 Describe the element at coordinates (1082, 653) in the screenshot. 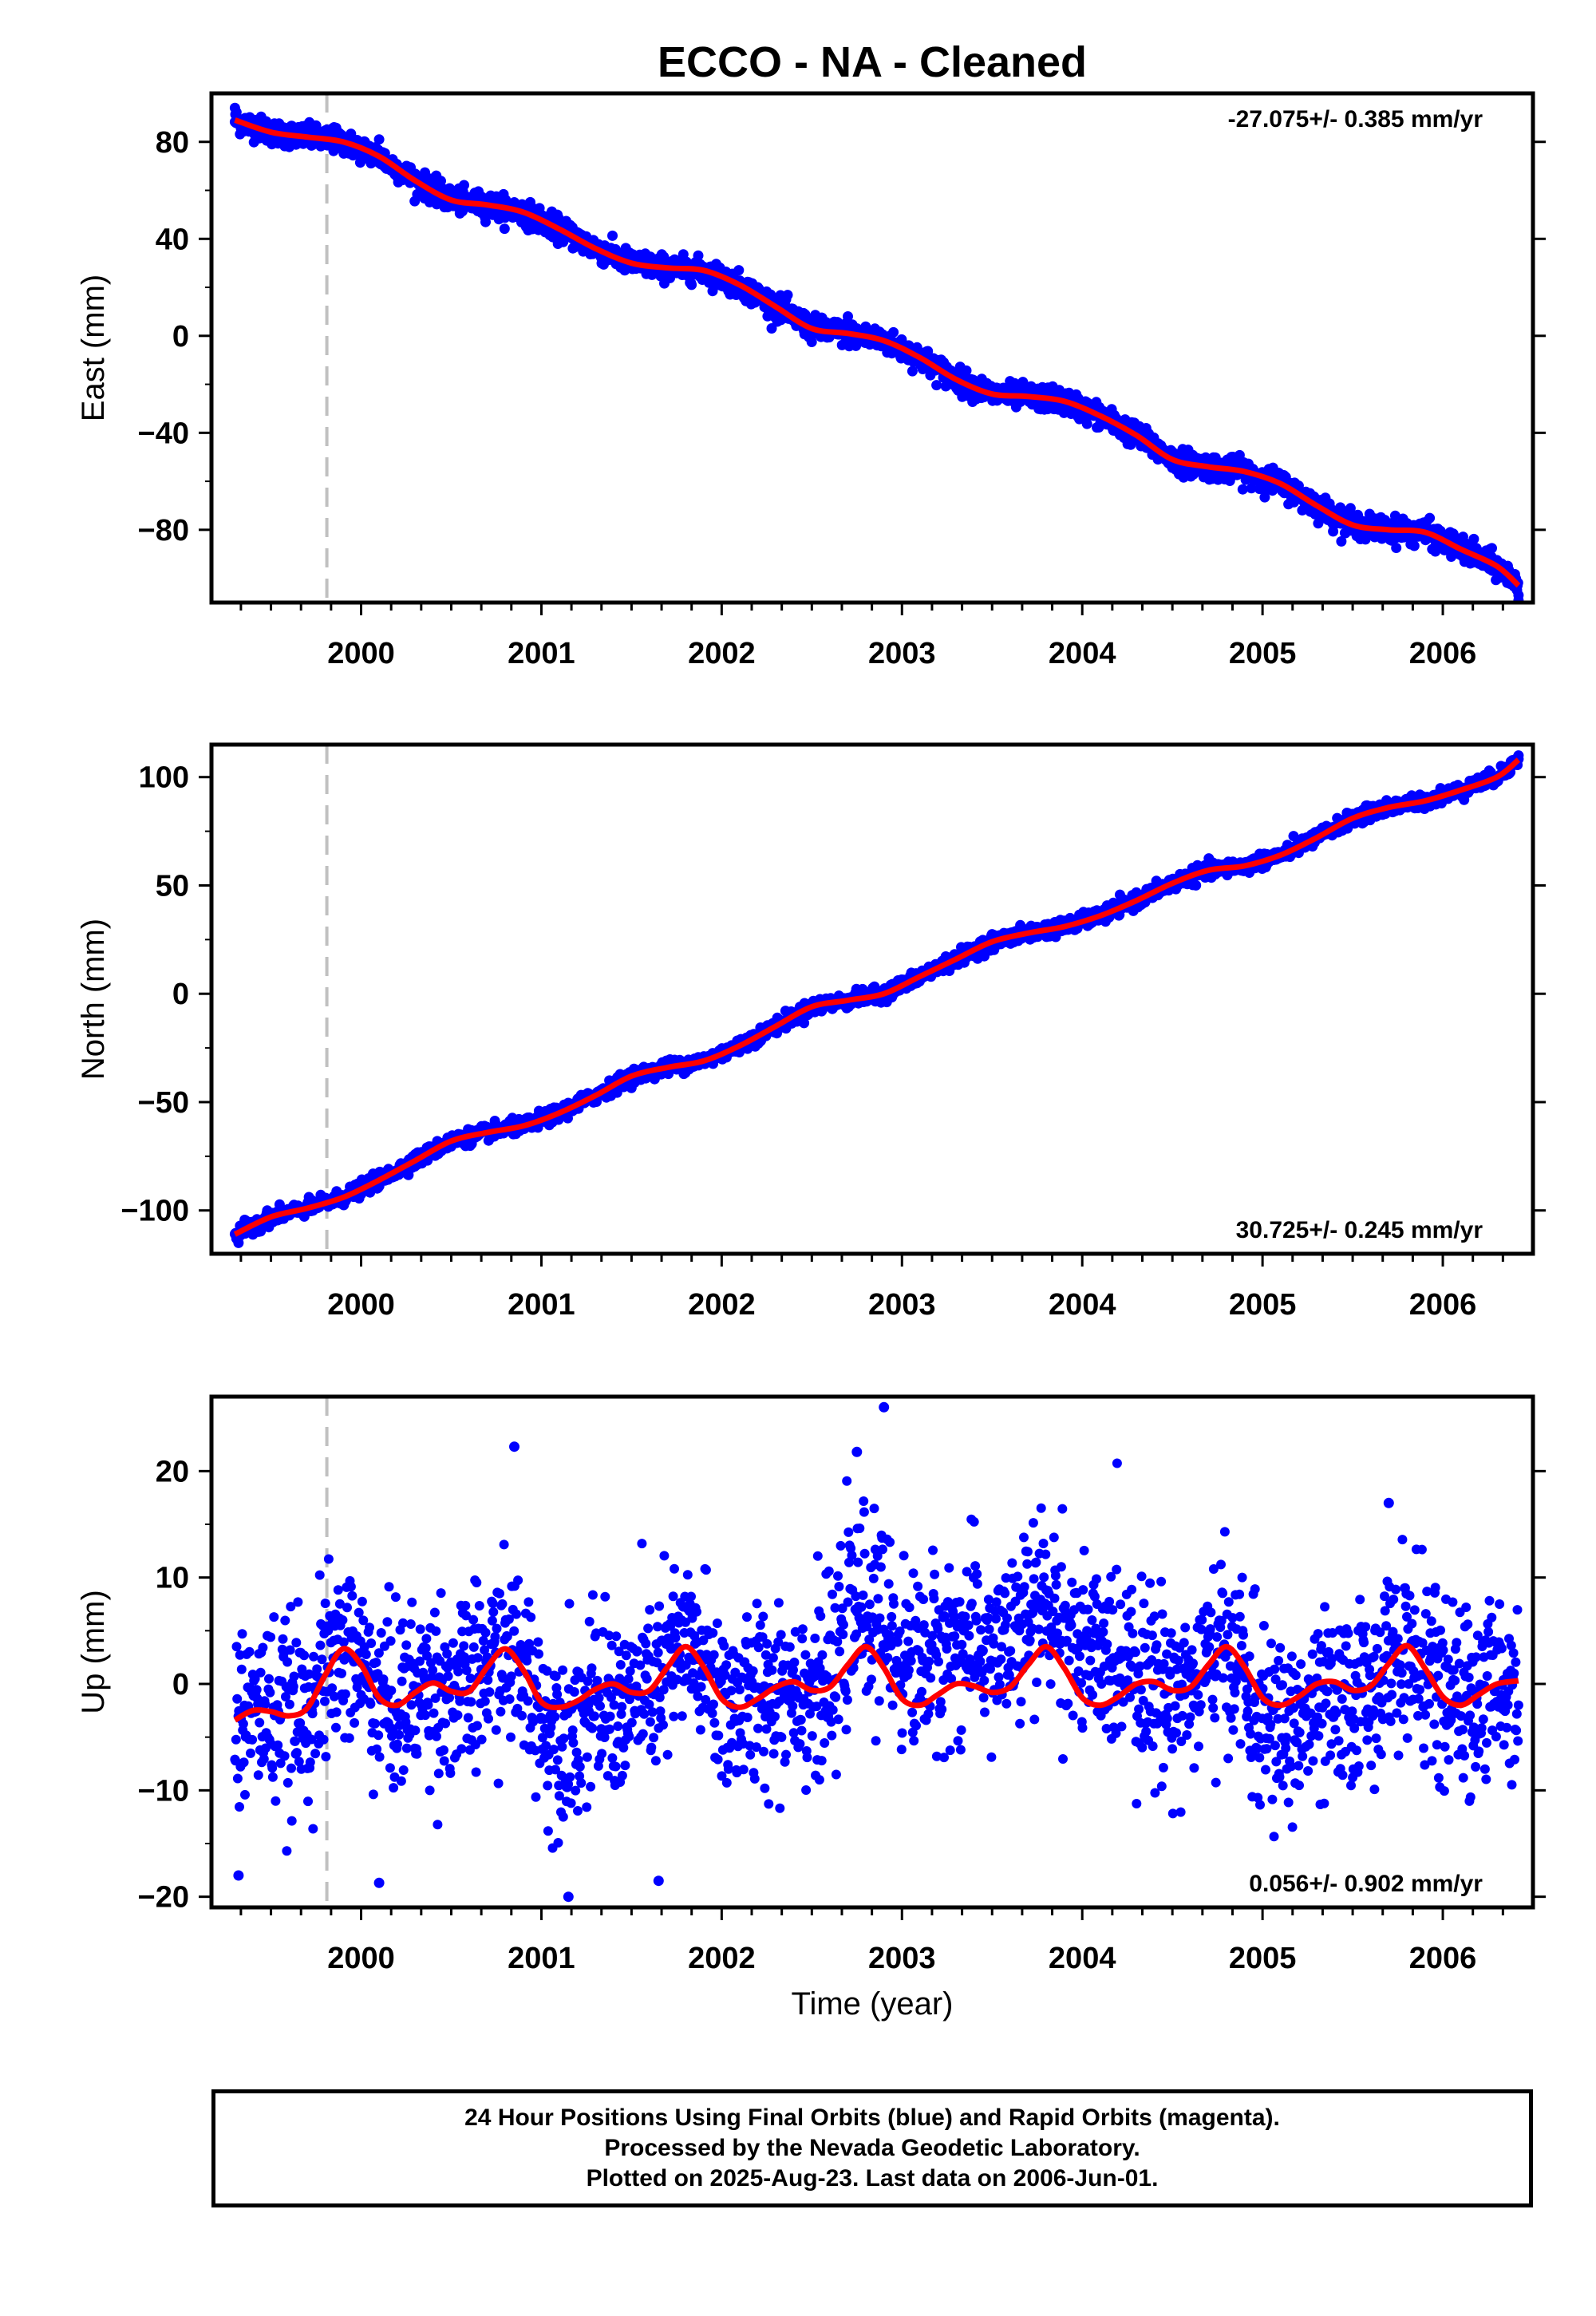

I see `x-tick-label: 2004` at that location.